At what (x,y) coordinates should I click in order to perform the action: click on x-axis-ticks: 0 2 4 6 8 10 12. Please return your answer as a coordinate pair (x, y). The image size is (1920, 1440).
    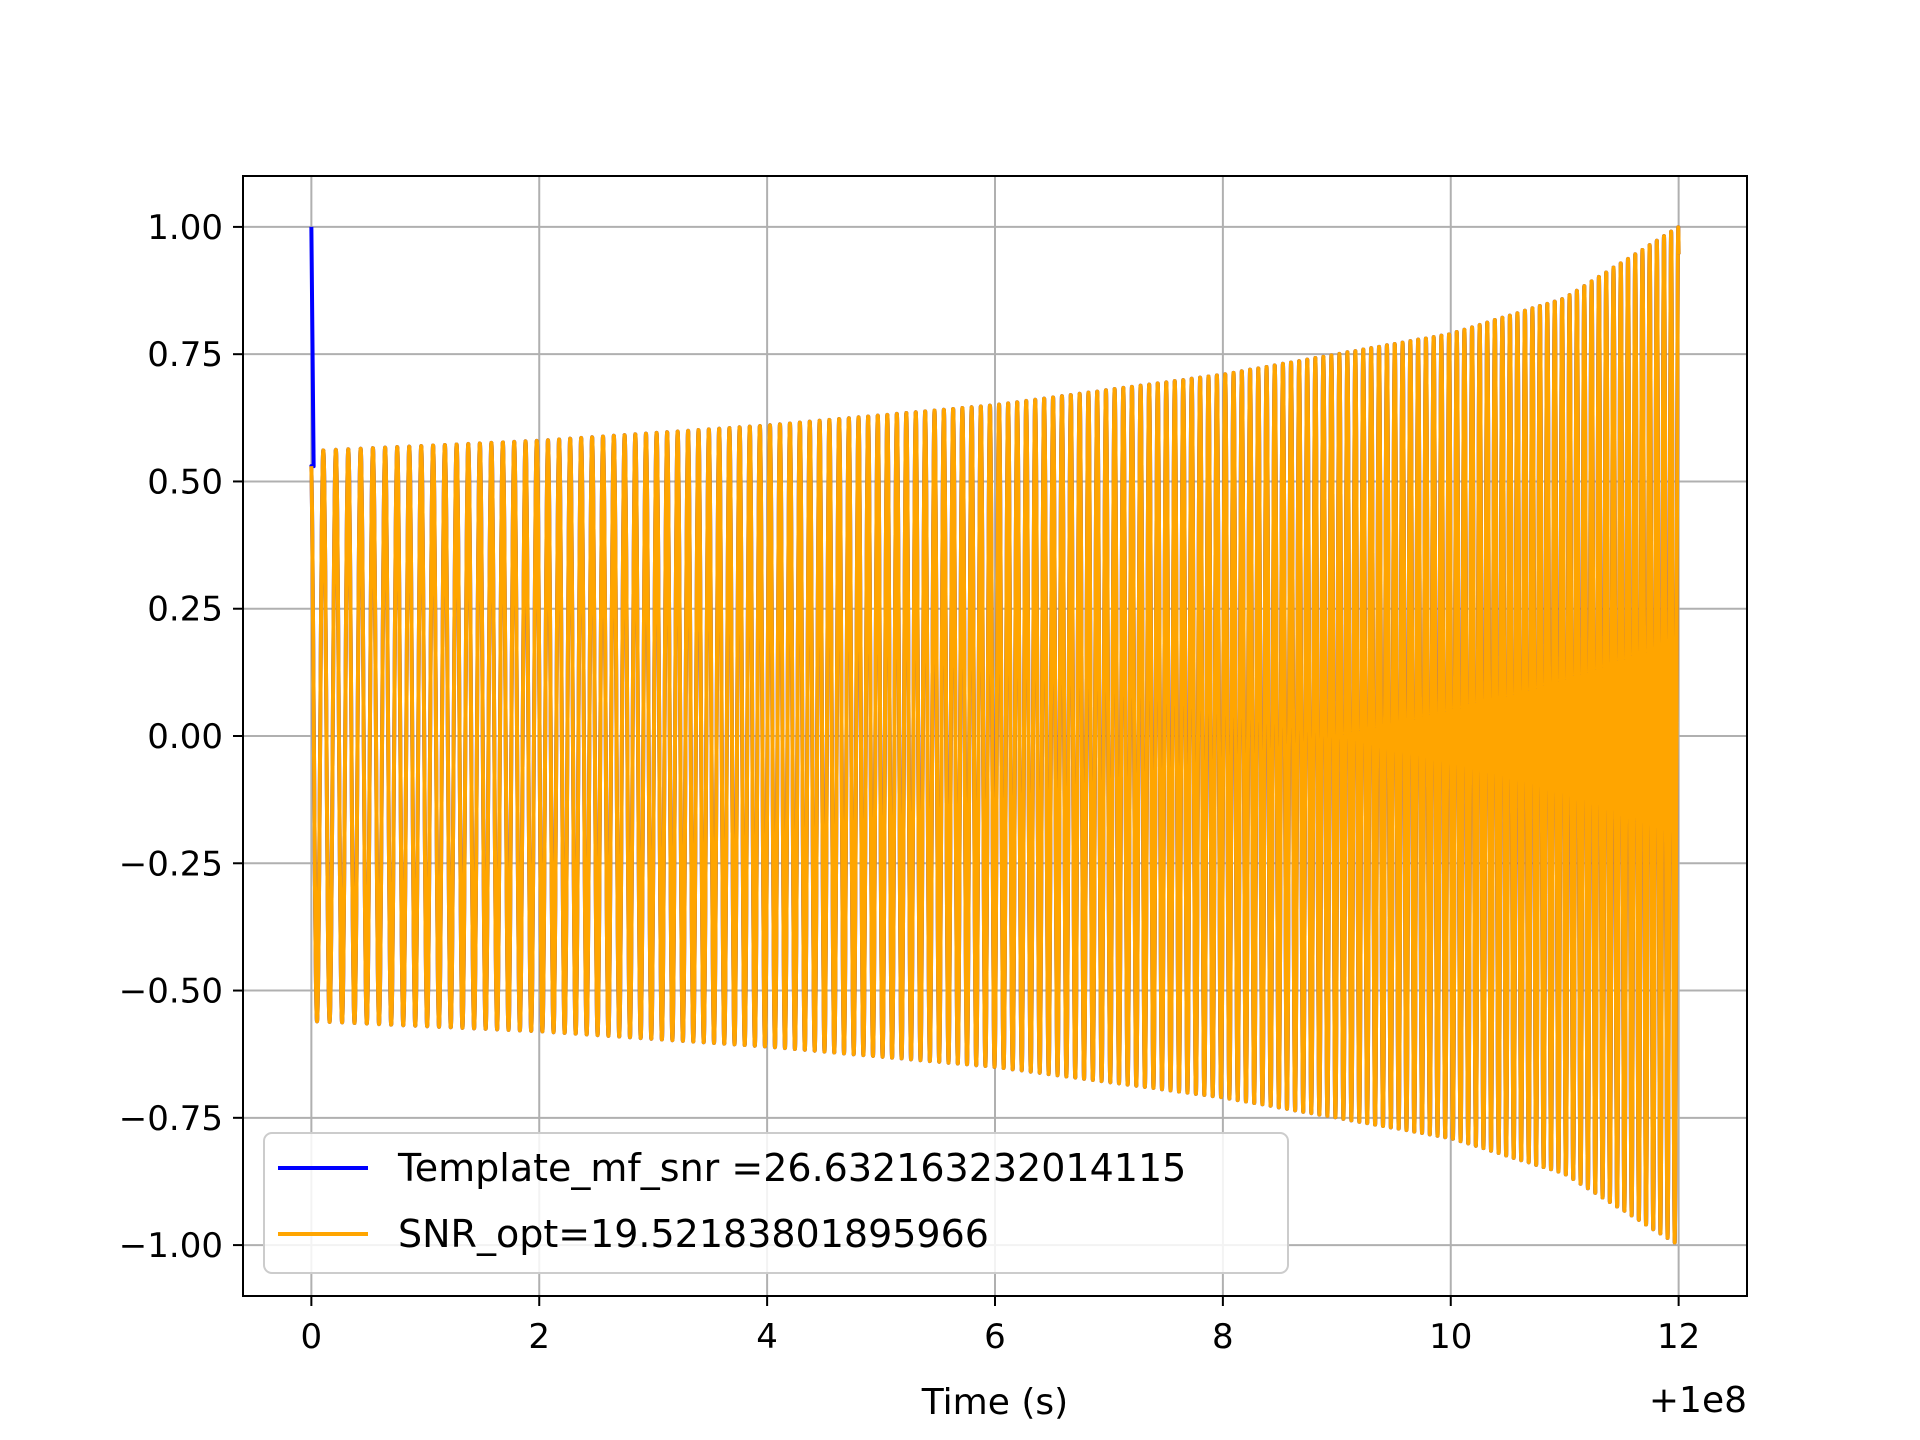
    Looking at the image, I should click on (1000, 1326).